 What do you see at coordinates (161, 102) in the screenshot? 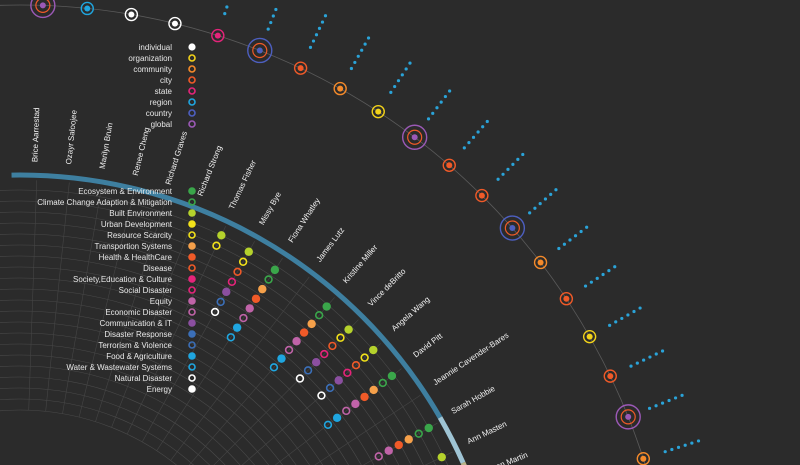
I see `scale-legend-label: region` at bounding box center [161, 102].